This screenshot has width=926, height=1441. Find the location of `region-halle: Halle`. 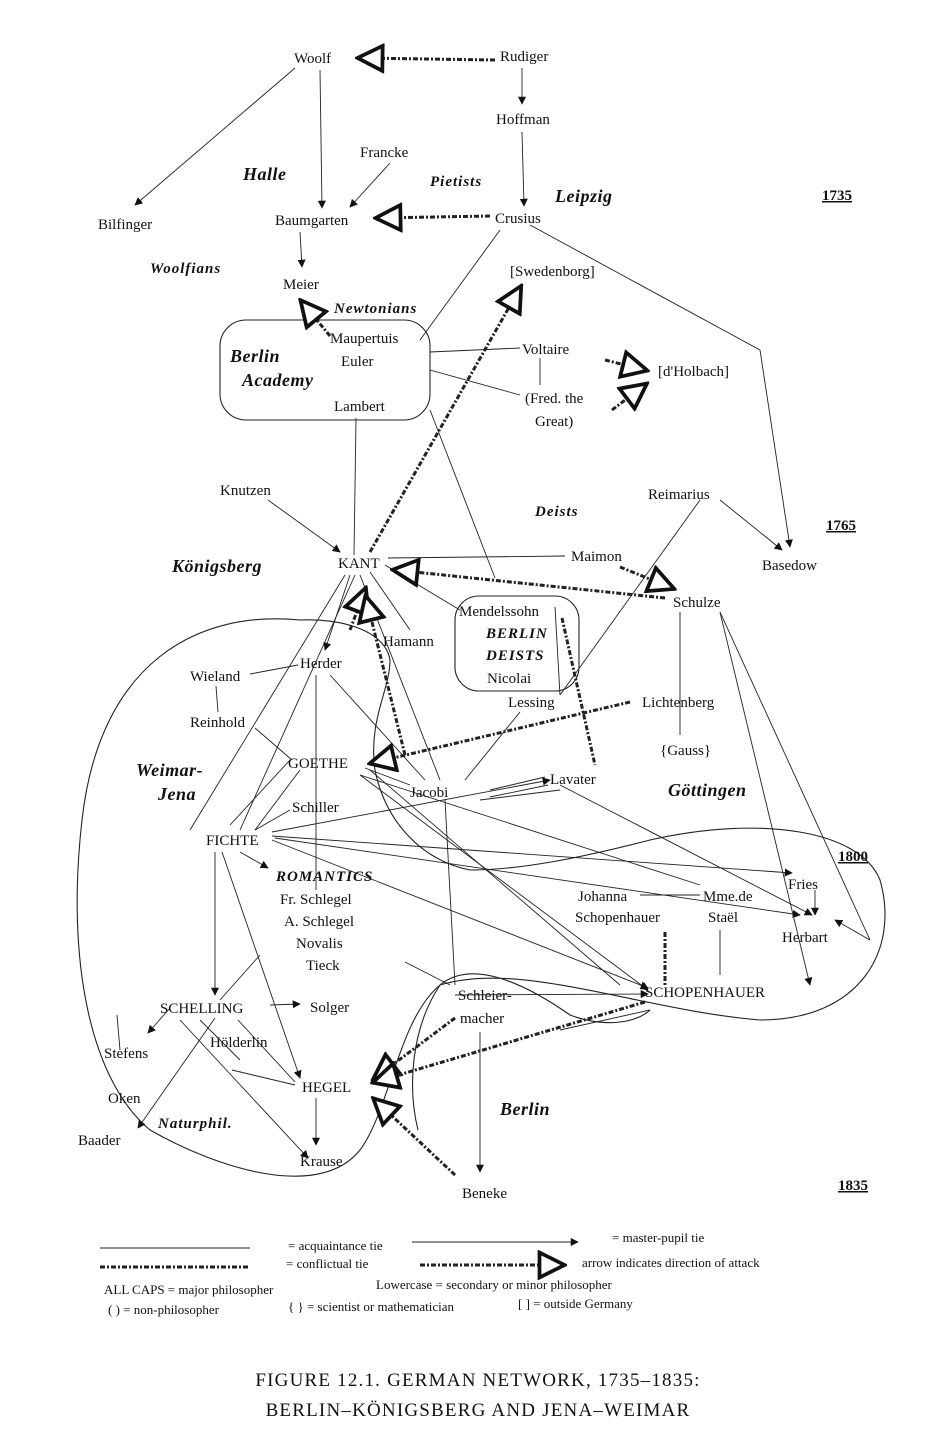

region-halle: Halle is located at coordinates (264, 174).